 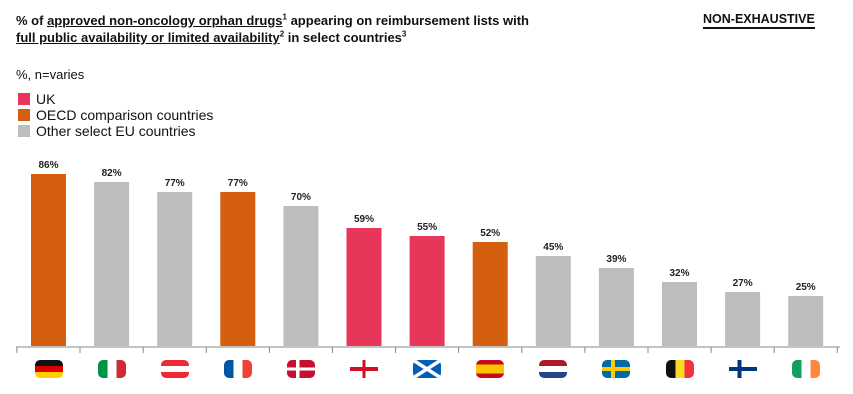 I want to click on flag-ireland-icon, so click(x=805, y=369).